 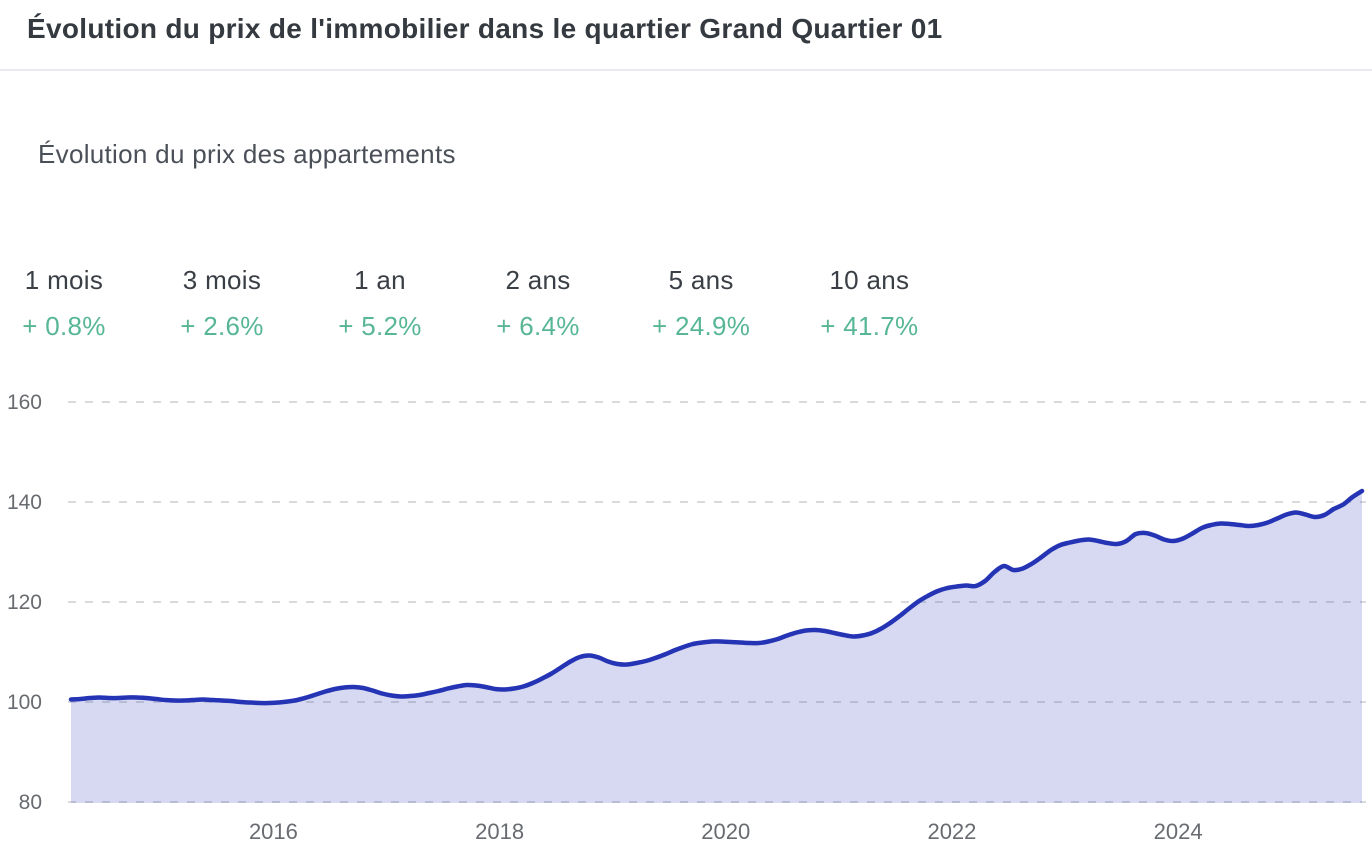 I want to click on y-axis-labels: 80 100 120 140 160, so click(x=24, y=602).